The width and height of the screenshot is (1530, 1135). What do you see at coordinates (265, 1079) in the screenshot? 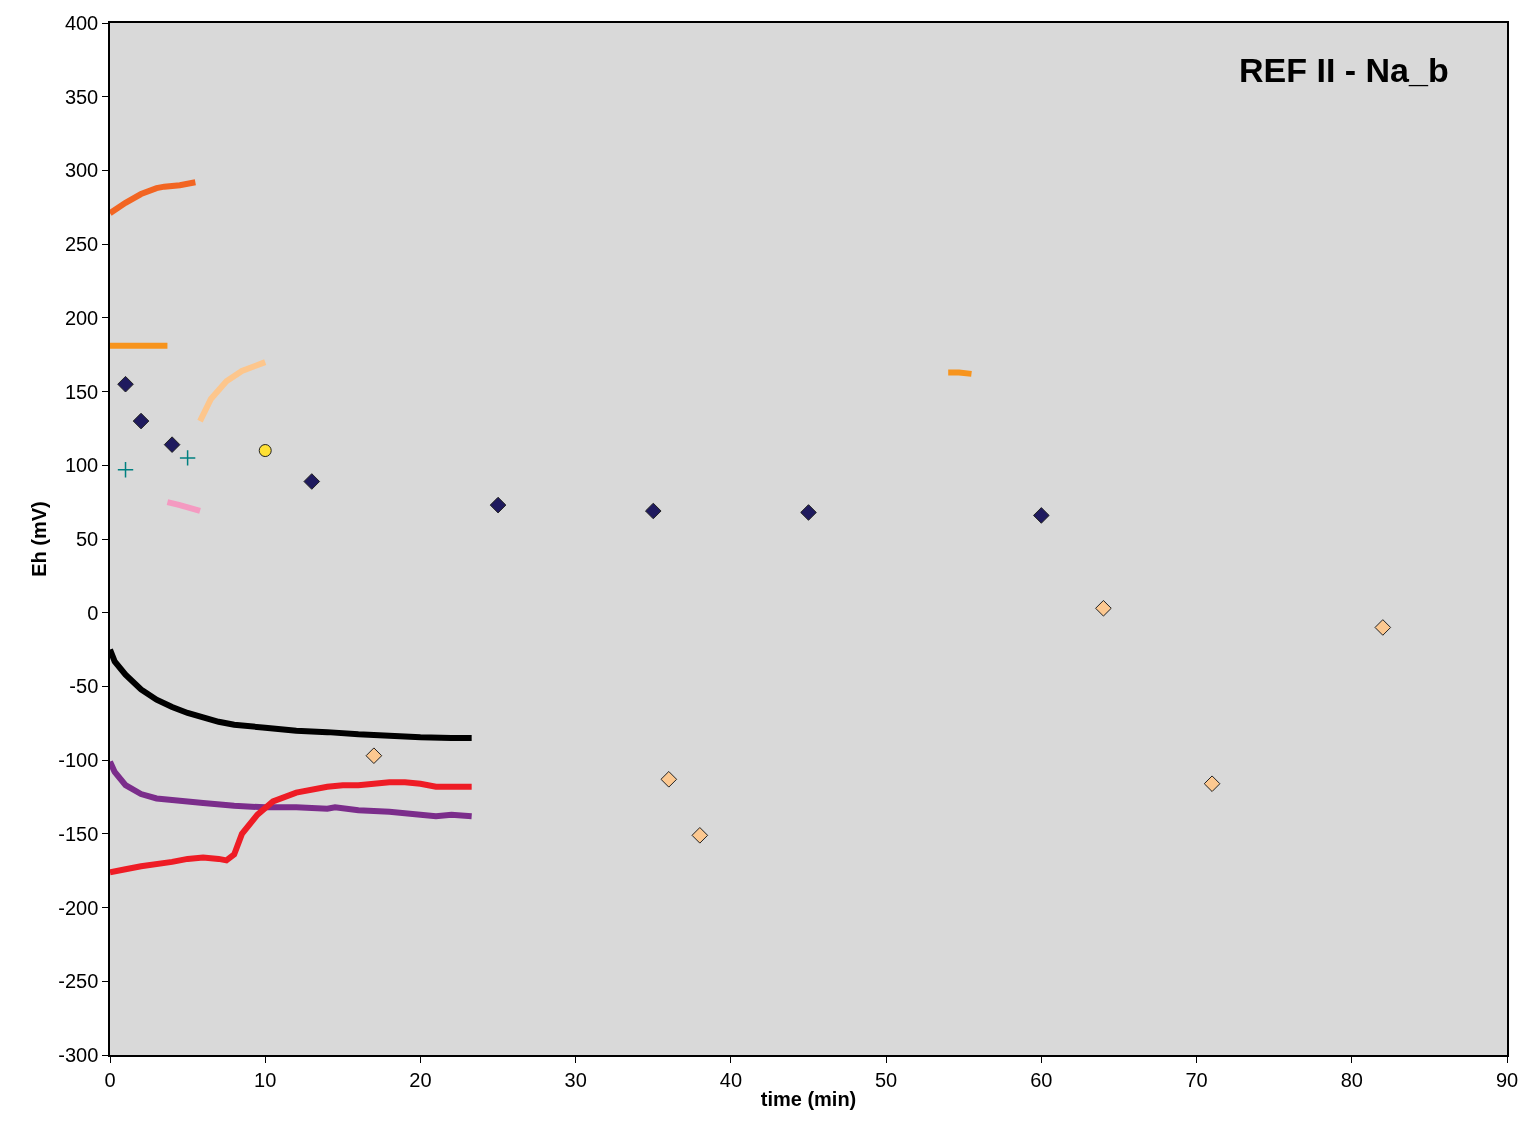
I see `x-tick-label: 10` at bounding box center [265, 1079].